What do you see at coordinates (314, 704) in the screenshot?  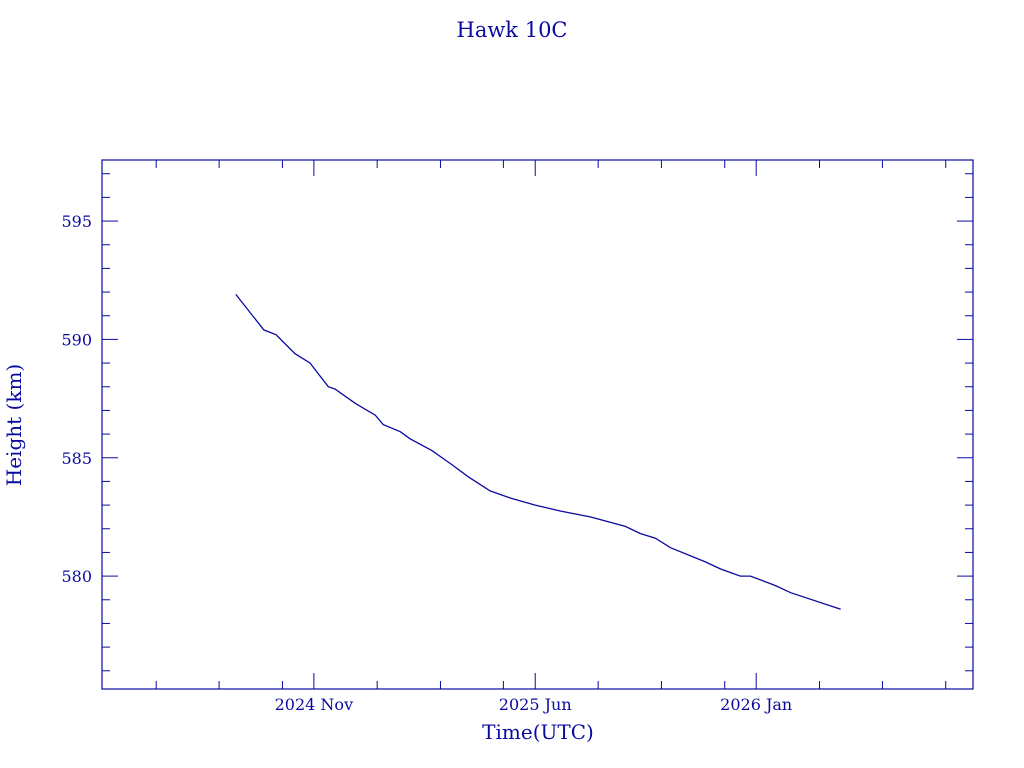 I see `x-tick-label: 2024 Nov` at bounding box center [314, 704].